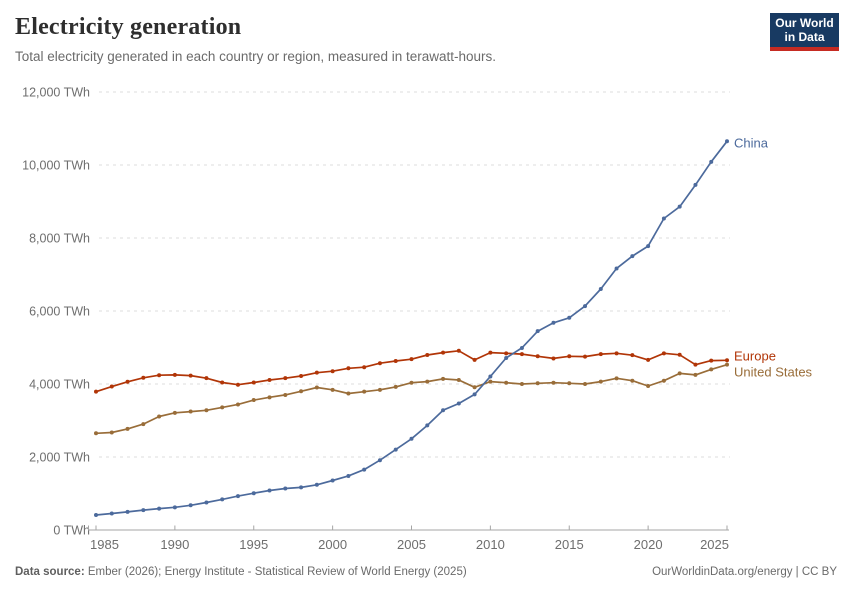 The image size is (850, 600). I want to click on series-label-china: China, so click(751, 142).